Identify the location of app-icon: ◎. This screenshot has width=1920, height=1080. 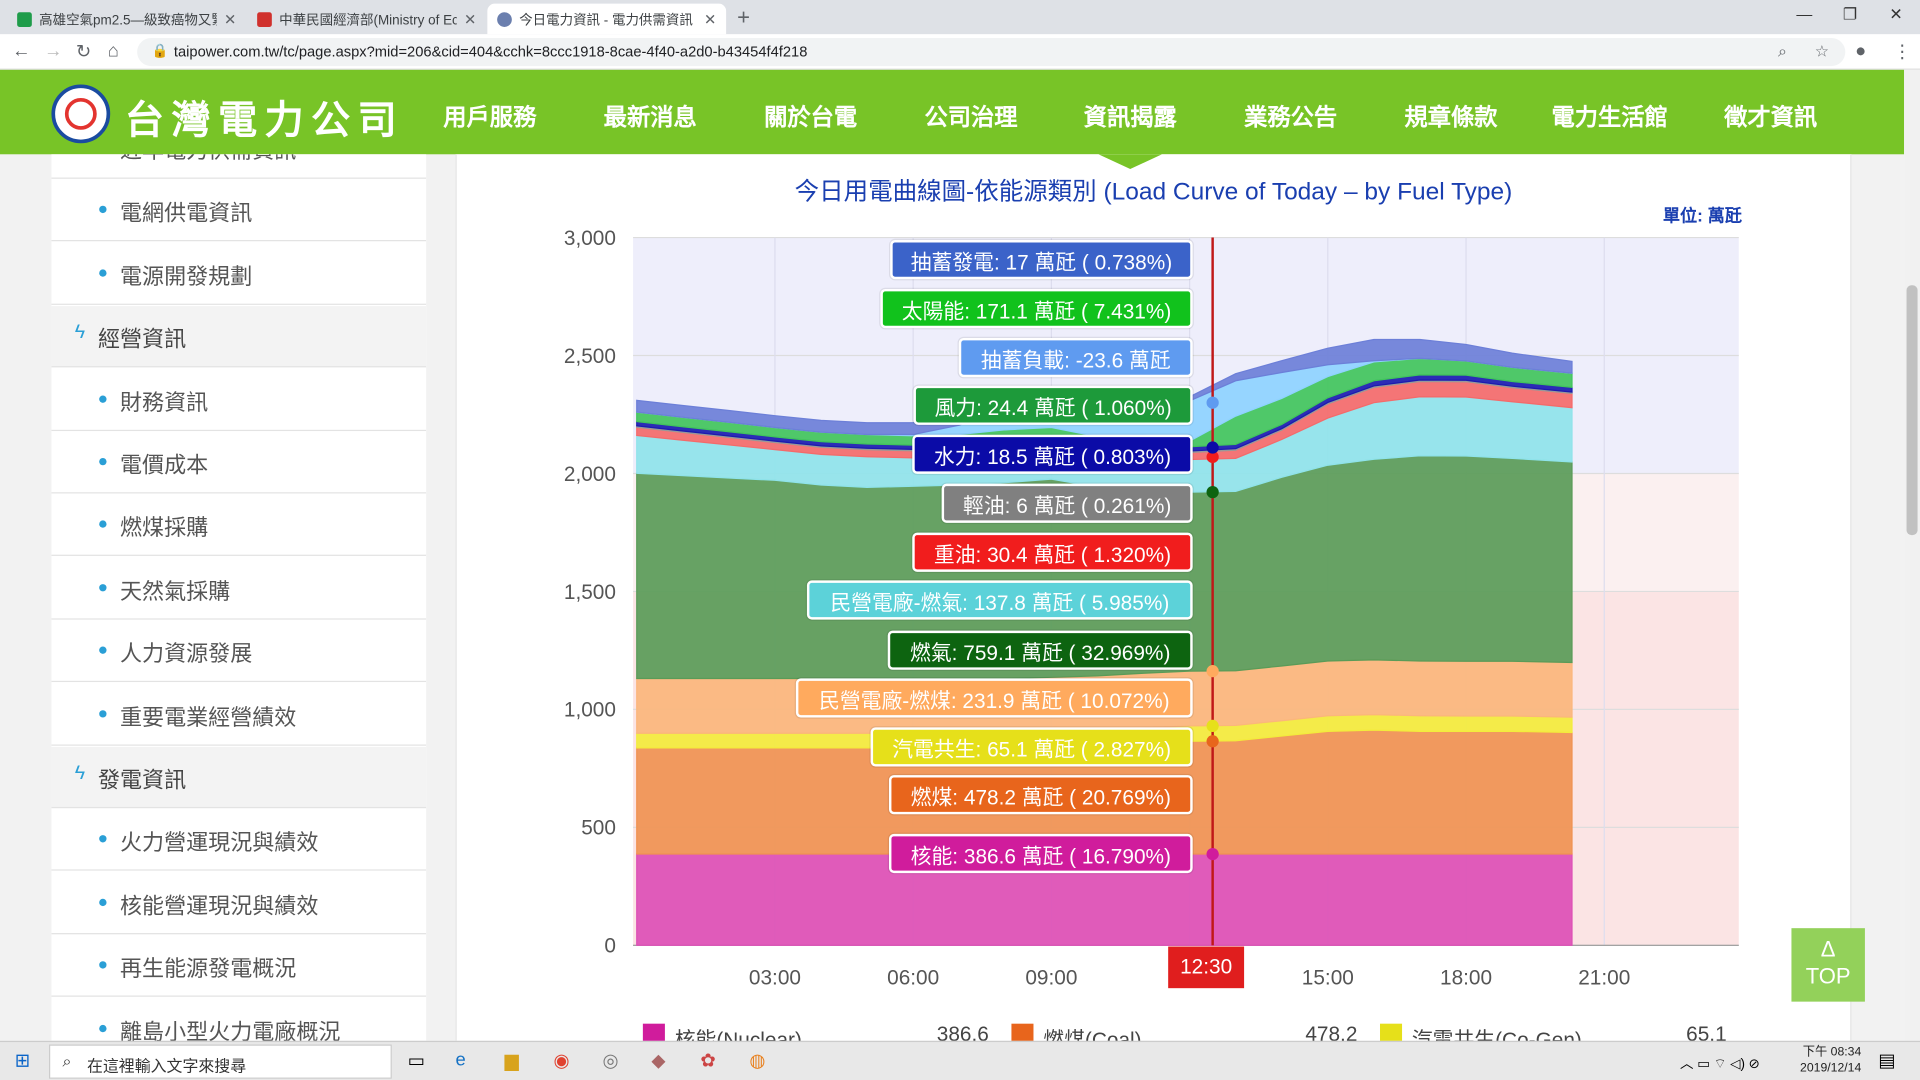
(610, 1061).